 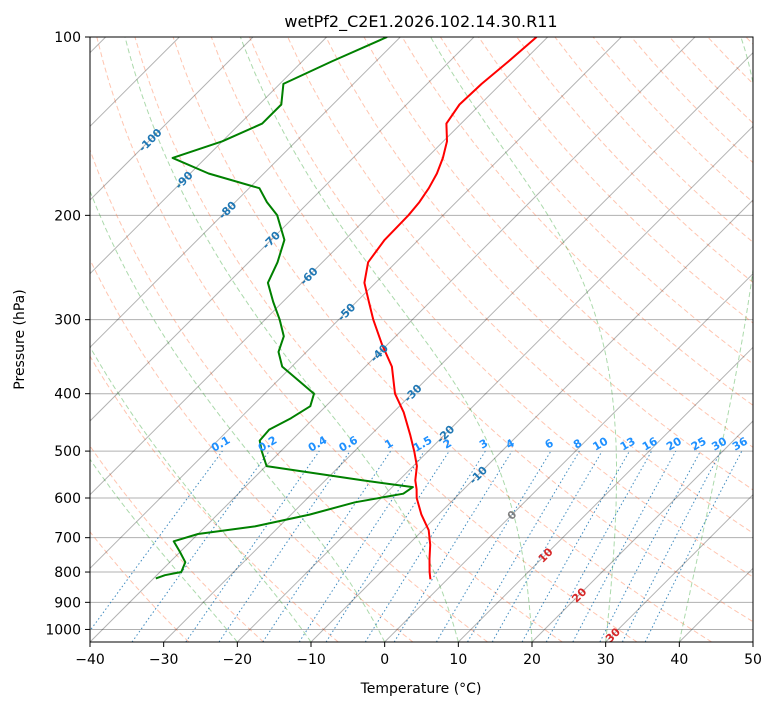 I want to click on y-tick-label: 300, so click(x=67, y=321).